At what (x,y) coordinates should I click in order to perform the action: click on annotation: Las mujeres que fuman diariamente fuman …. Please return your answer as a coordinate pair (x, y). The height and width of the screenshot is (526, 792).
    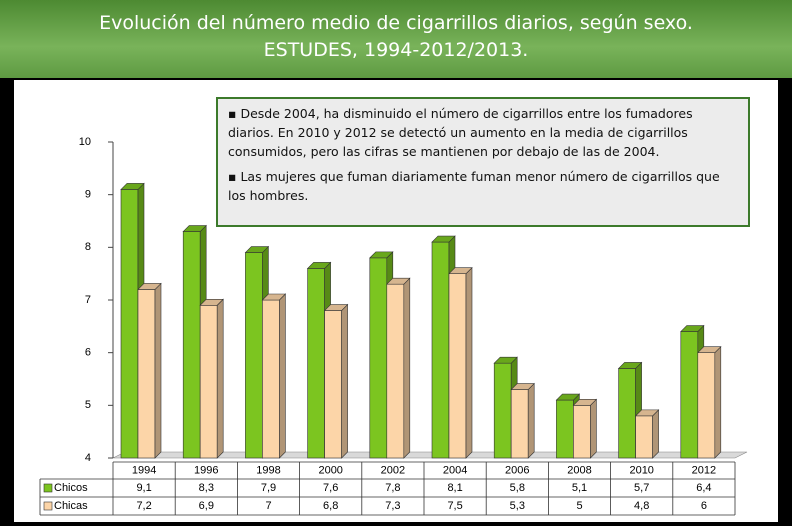
    Looking at the image, I should click on (483, 186).